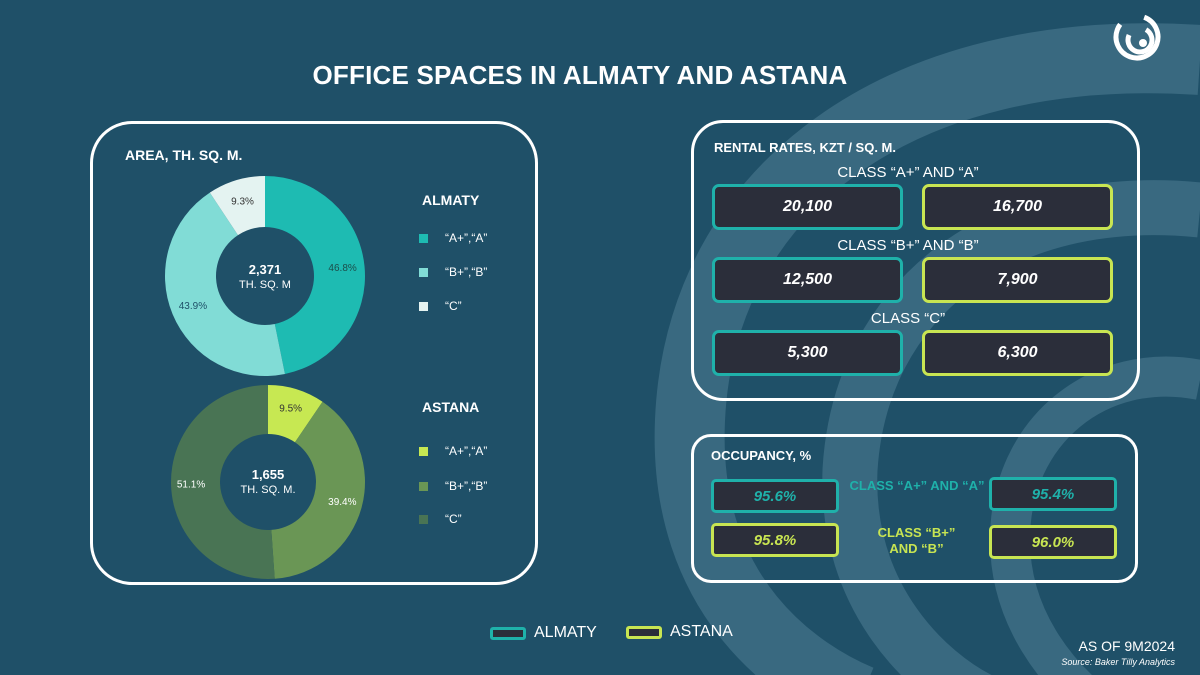  What do you see at coordinates (508, 633) in the screenshot?
I see `legend-almaty-swatch` at bounding box center [508, 633].